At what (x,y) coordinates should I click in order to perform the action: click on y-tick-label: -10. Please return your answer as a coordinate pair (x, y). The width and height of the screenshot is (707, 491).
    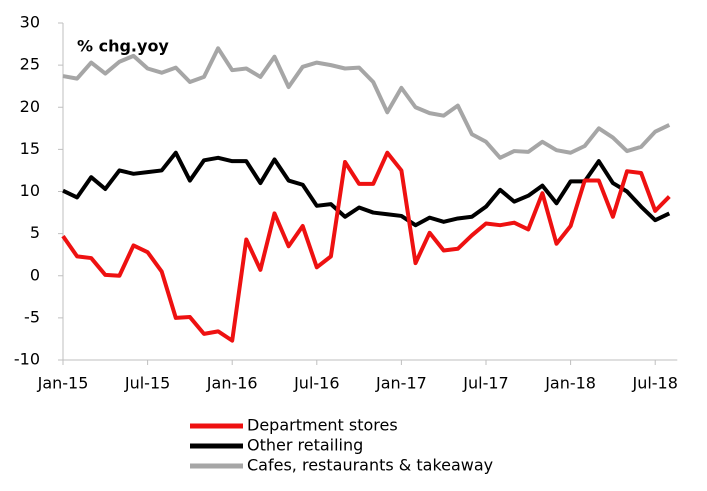
    Looking at the image, I should click on (27, 359).